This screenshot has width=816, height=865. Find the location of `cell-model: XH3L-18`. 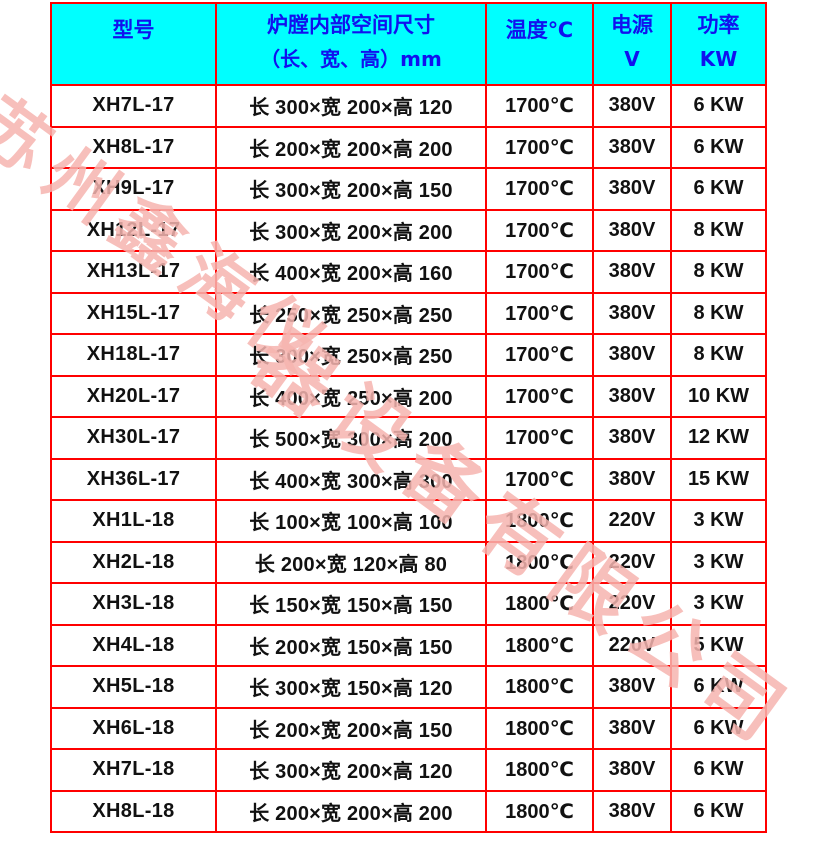

cell-model: XH3L-18 is located at coordinates (133, 604).